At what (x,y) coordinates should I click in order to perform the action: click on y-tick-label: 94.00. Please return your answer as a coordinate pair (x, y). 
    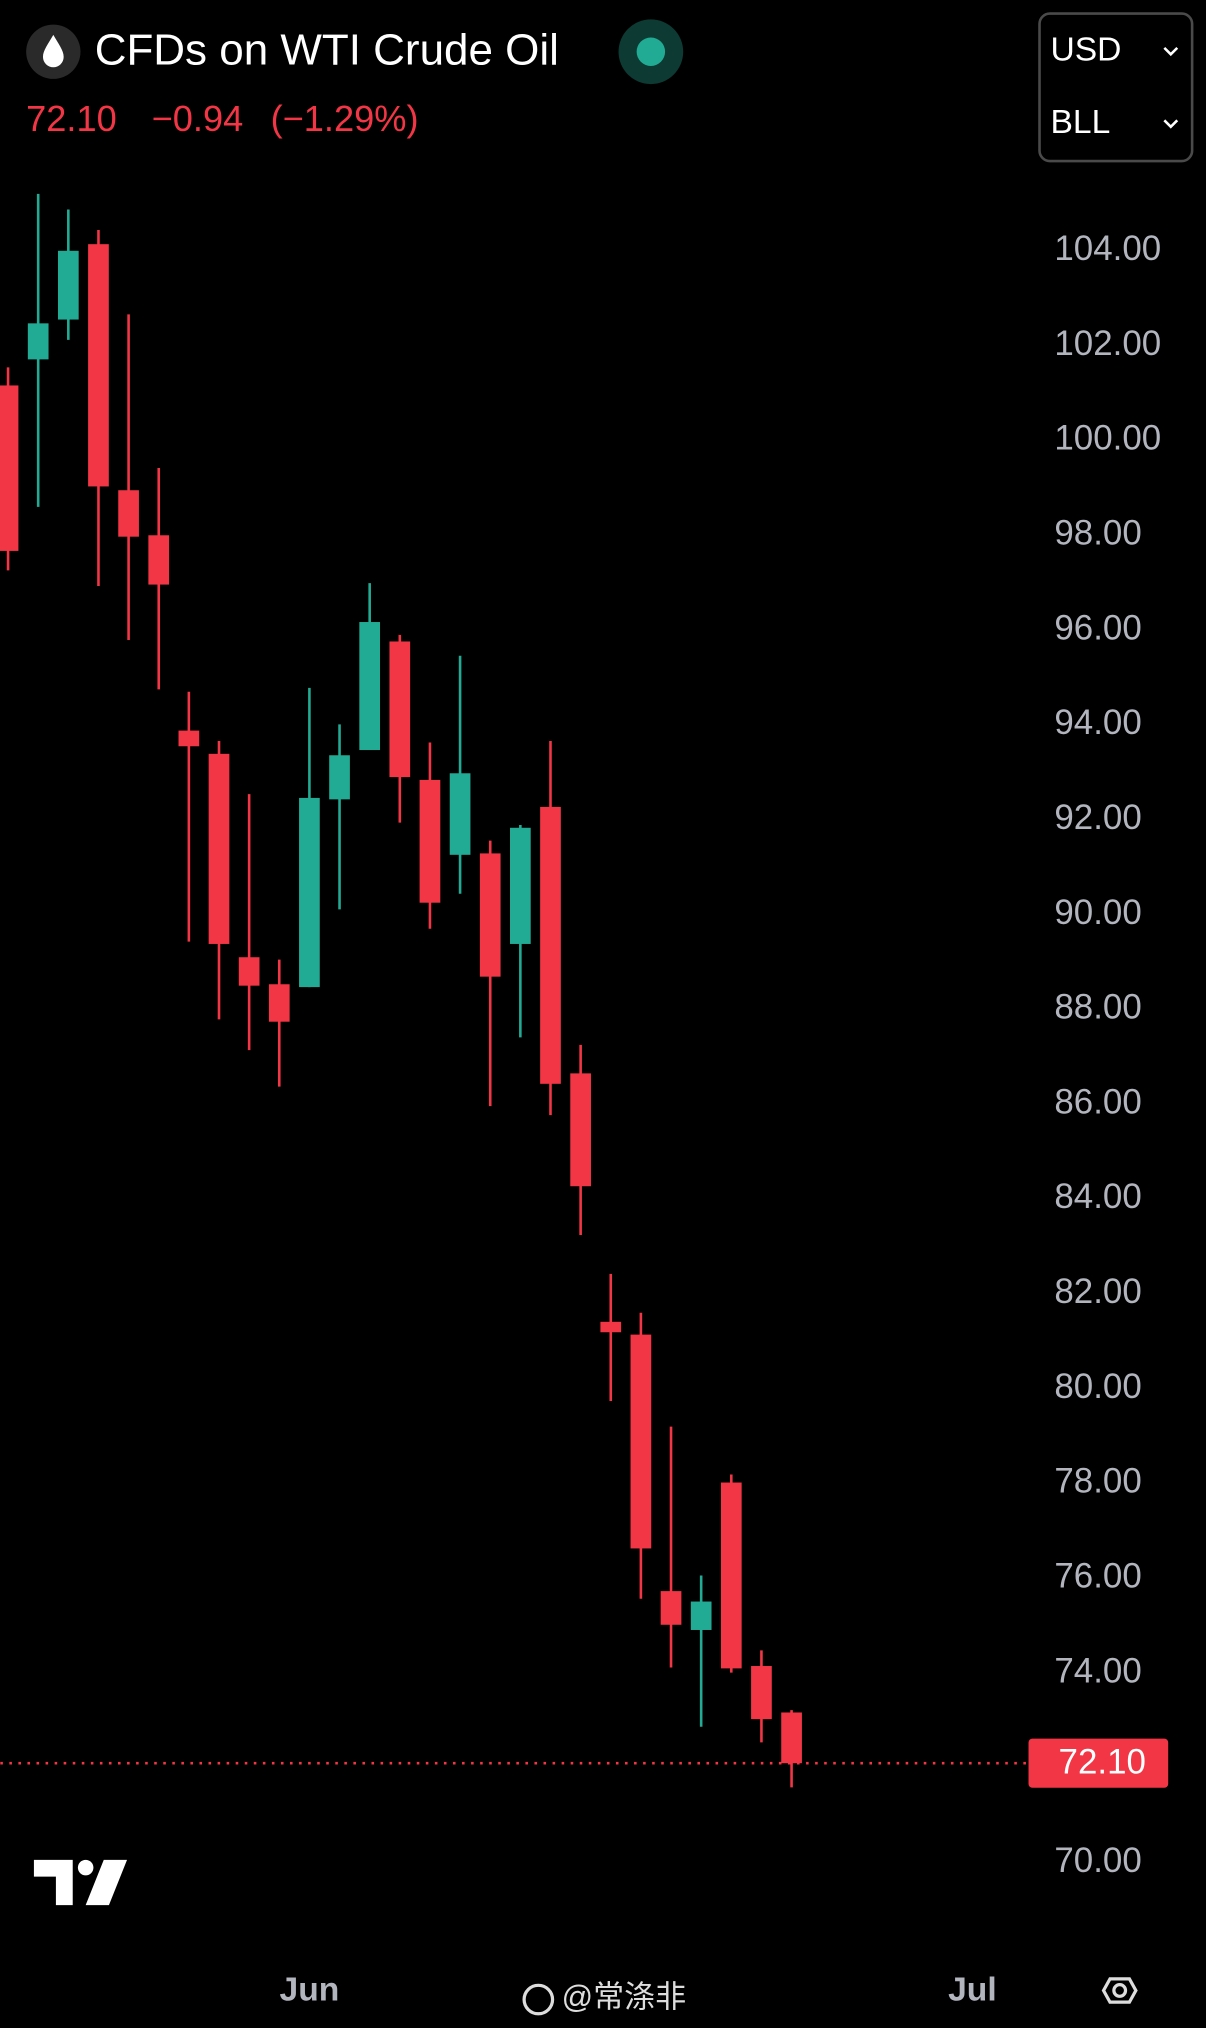
    Looking at the image, I should click on (1097, 722).